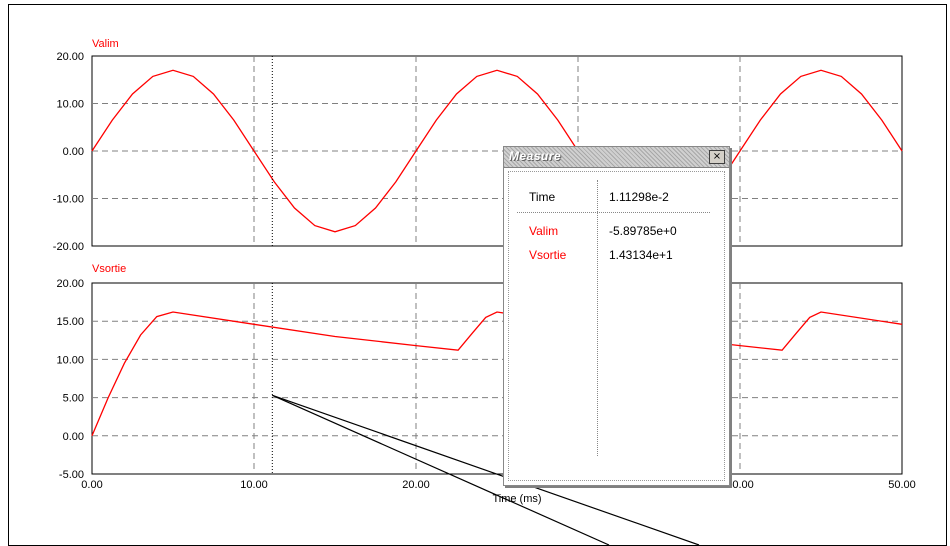  What do you see at coordinates (416, 485) in the screenshot?
I see `x-tick-label: 20.00` at bounding box center [416, 485].